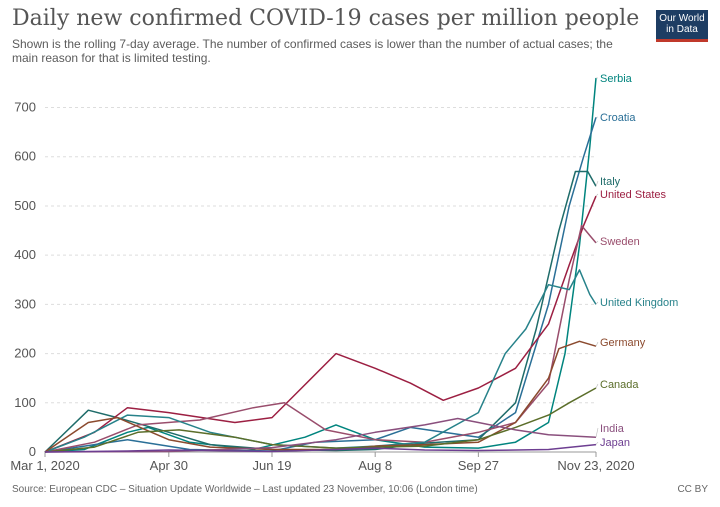 This screenshot has height=507, width=720. Describe the element at coordinates (44, 465) in the screenshot. I see `x-tick-label: Mar 1, 2020` at that location.